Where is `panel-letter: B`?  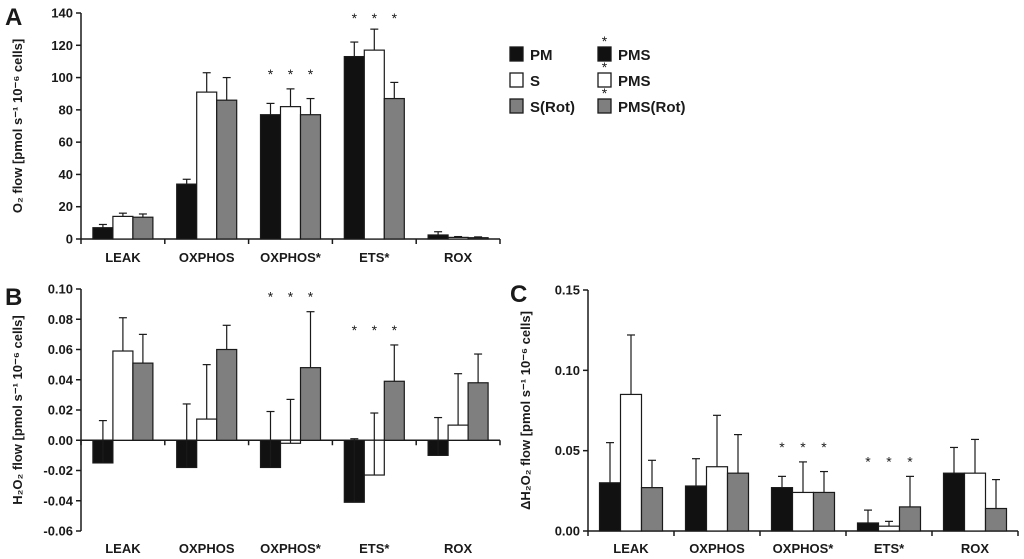 panel-letter: B is located at coordinates (13, 297).